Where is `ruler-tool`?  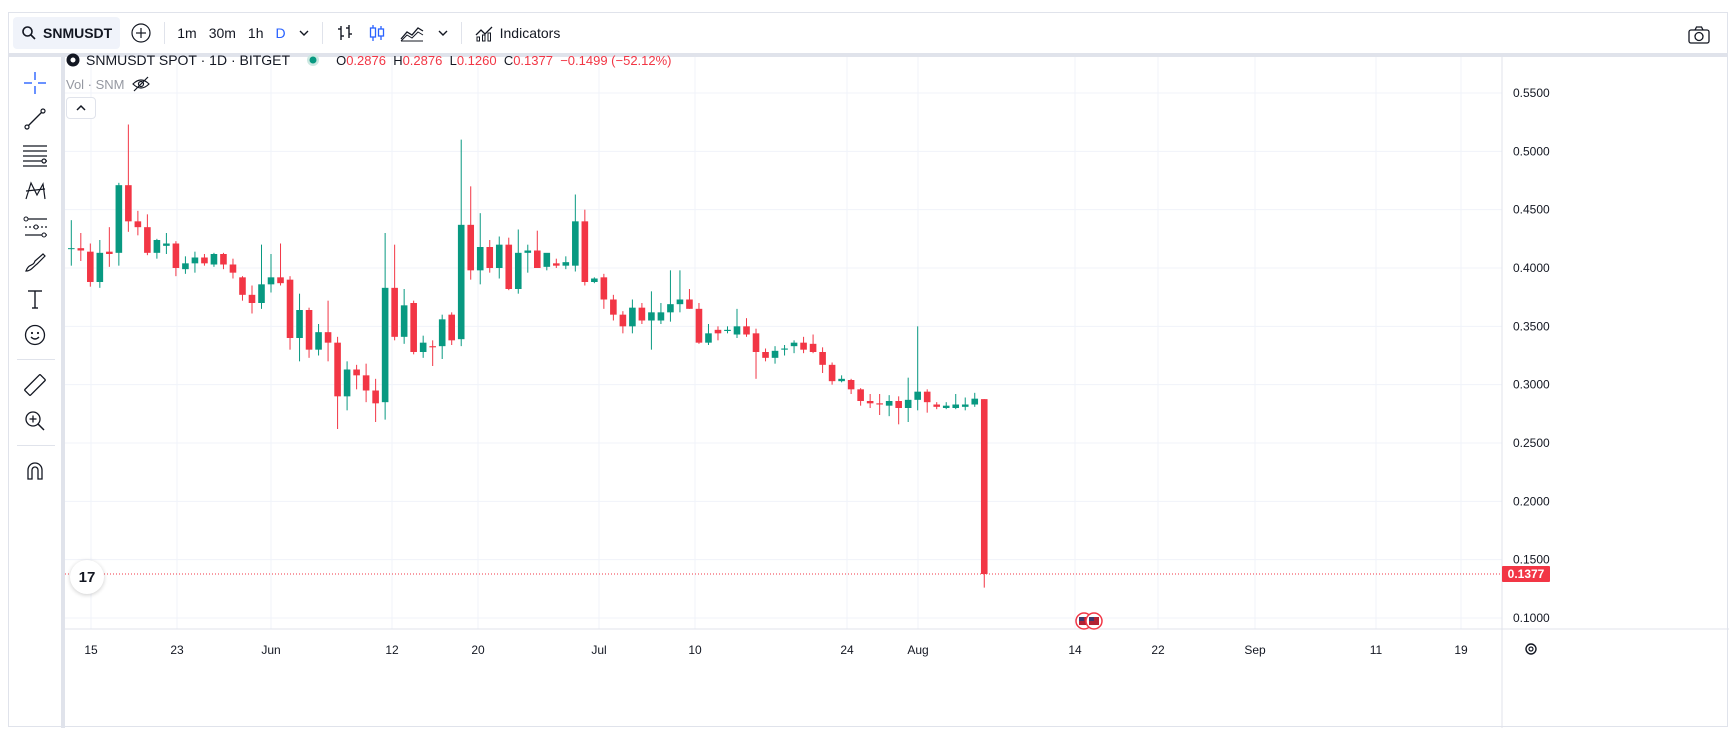 ruler-tool is located at coordinates (35, 385).